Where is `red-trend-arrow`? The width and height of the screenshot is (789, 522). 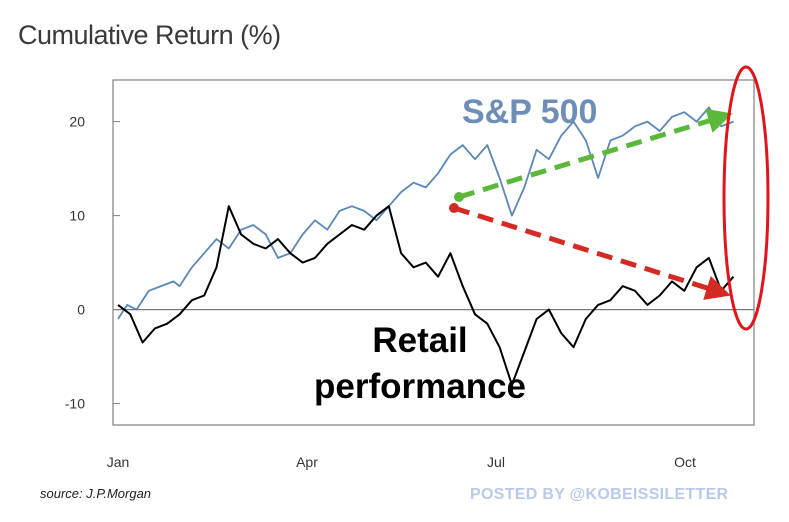 red-trend-arrow is located at coordinates (592, 252).